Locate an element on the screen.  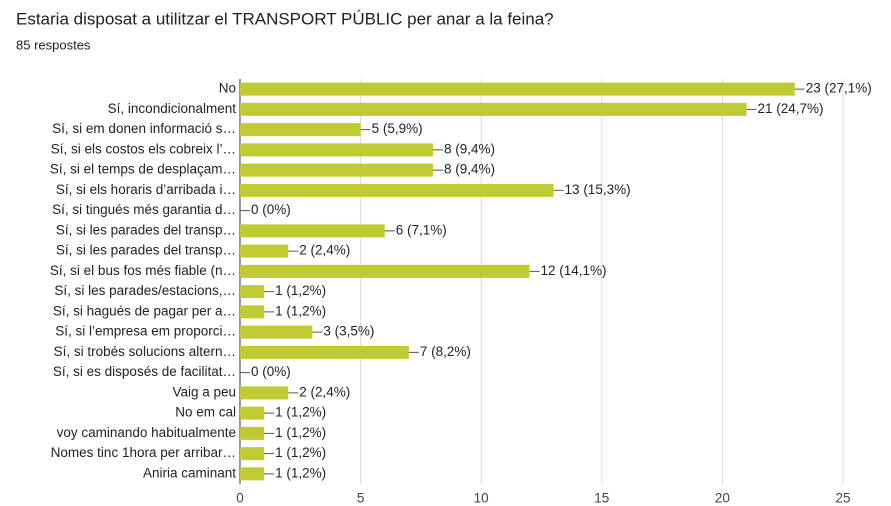
y-tick-label: voy caminando habitualmente is located at coordinates (146, 432).